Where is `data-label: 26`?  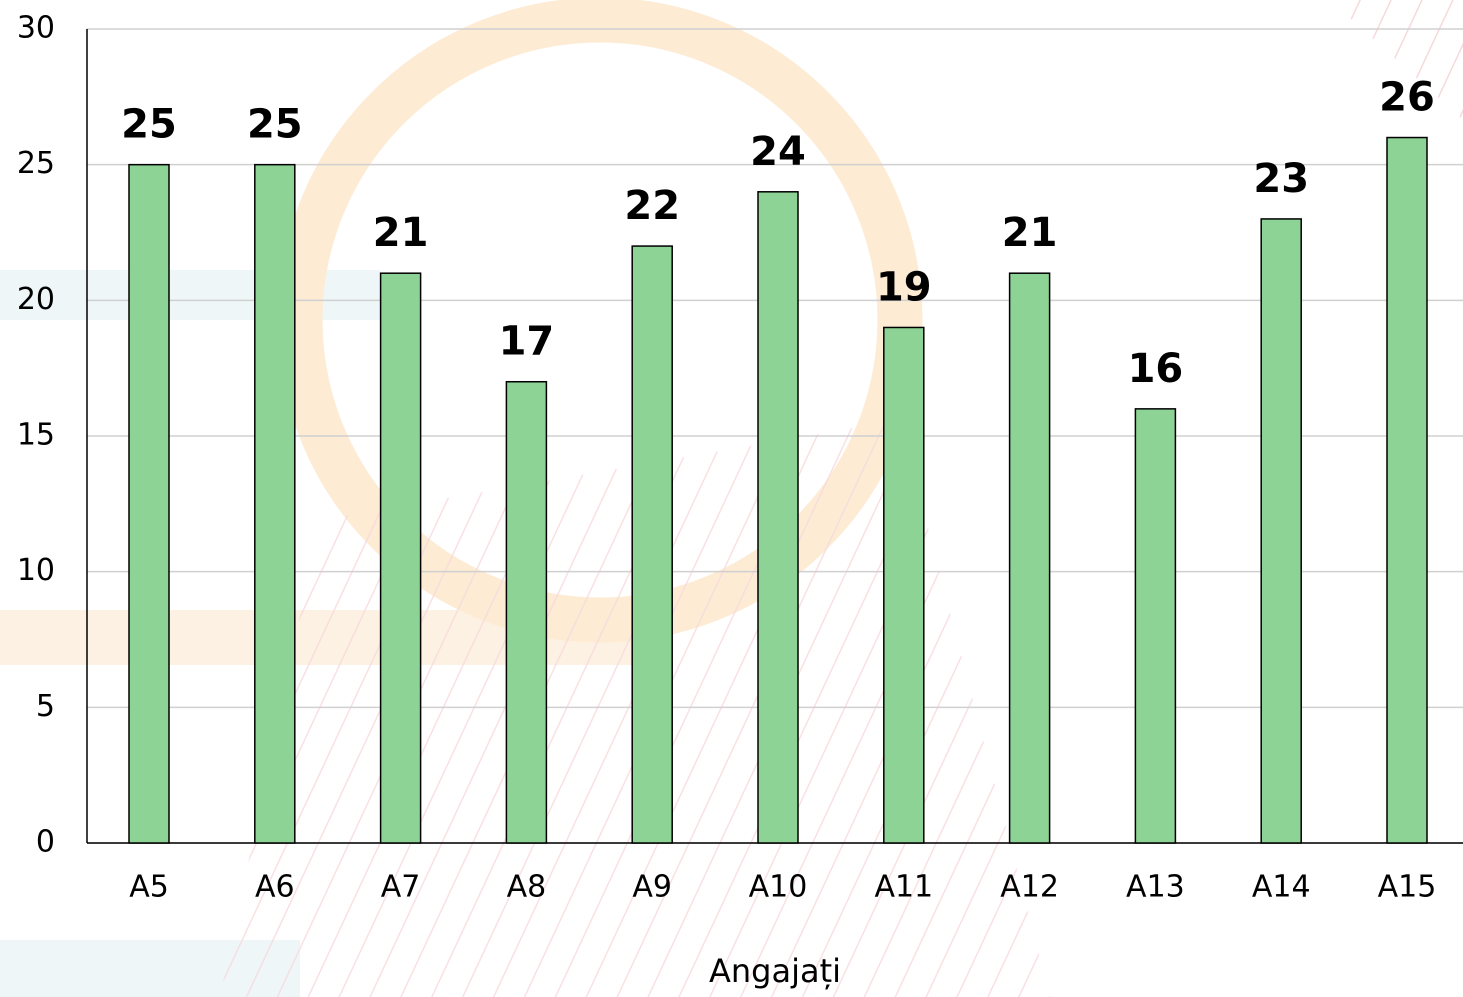 data-label: 26 is located at coordinates (1407, 98).